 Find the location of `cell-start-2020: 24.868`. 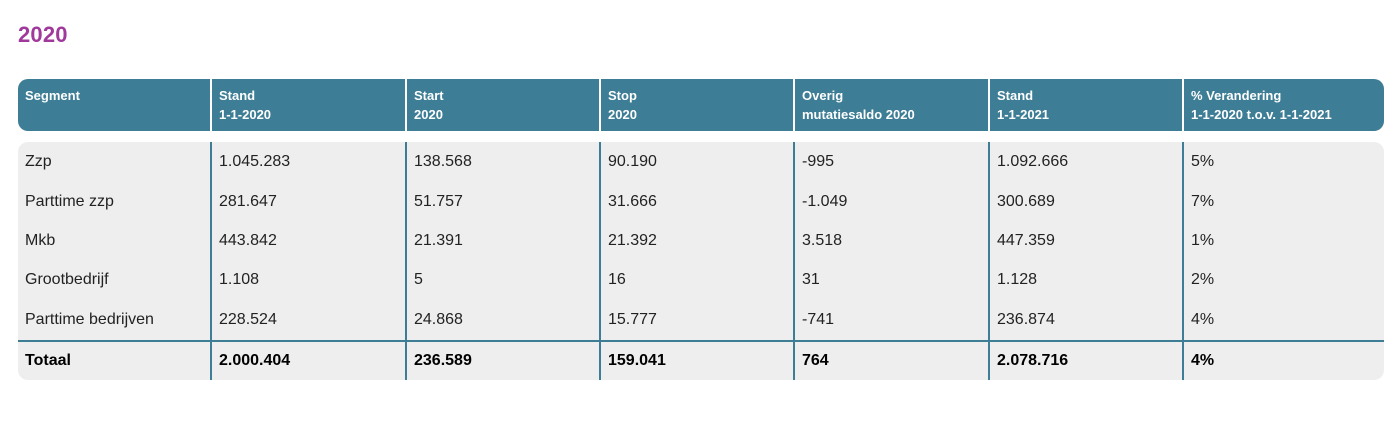

cell-start-2020: 24.868 is located at coordinates (438, 319).